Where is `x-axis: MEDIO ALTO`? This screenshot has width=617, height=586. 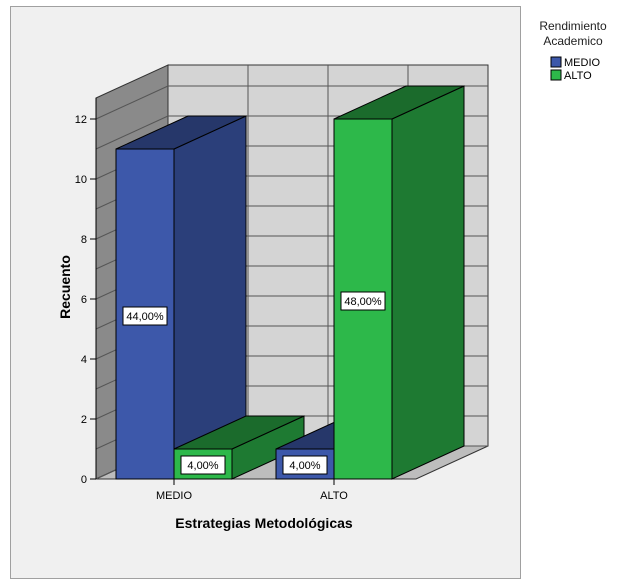
x-axis: MEDIO ALTO is located at coordinates (252, 490).